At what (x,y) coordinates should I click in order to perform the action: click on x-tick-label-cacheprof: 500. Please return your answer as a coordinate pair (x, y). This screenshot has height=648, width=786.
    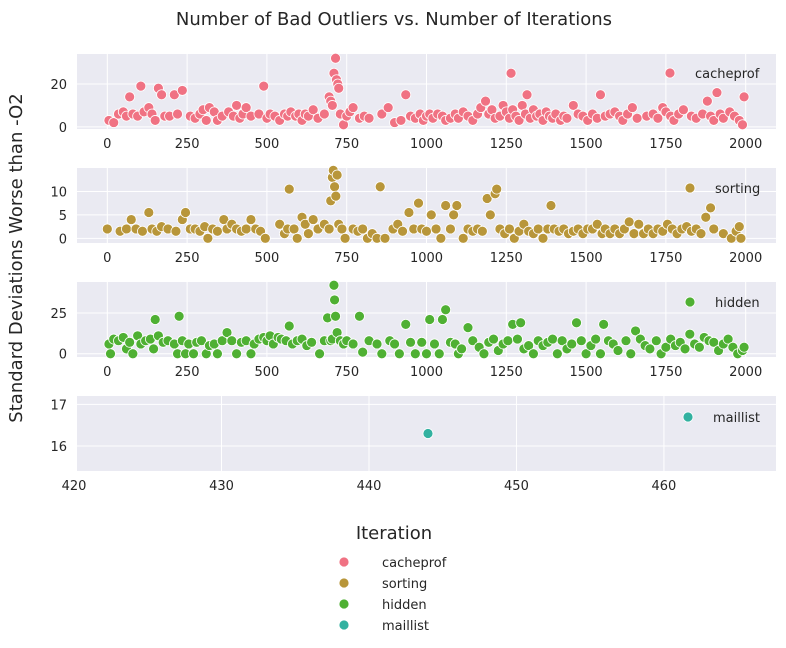
    Looking at the image, I should click on (266, 144).